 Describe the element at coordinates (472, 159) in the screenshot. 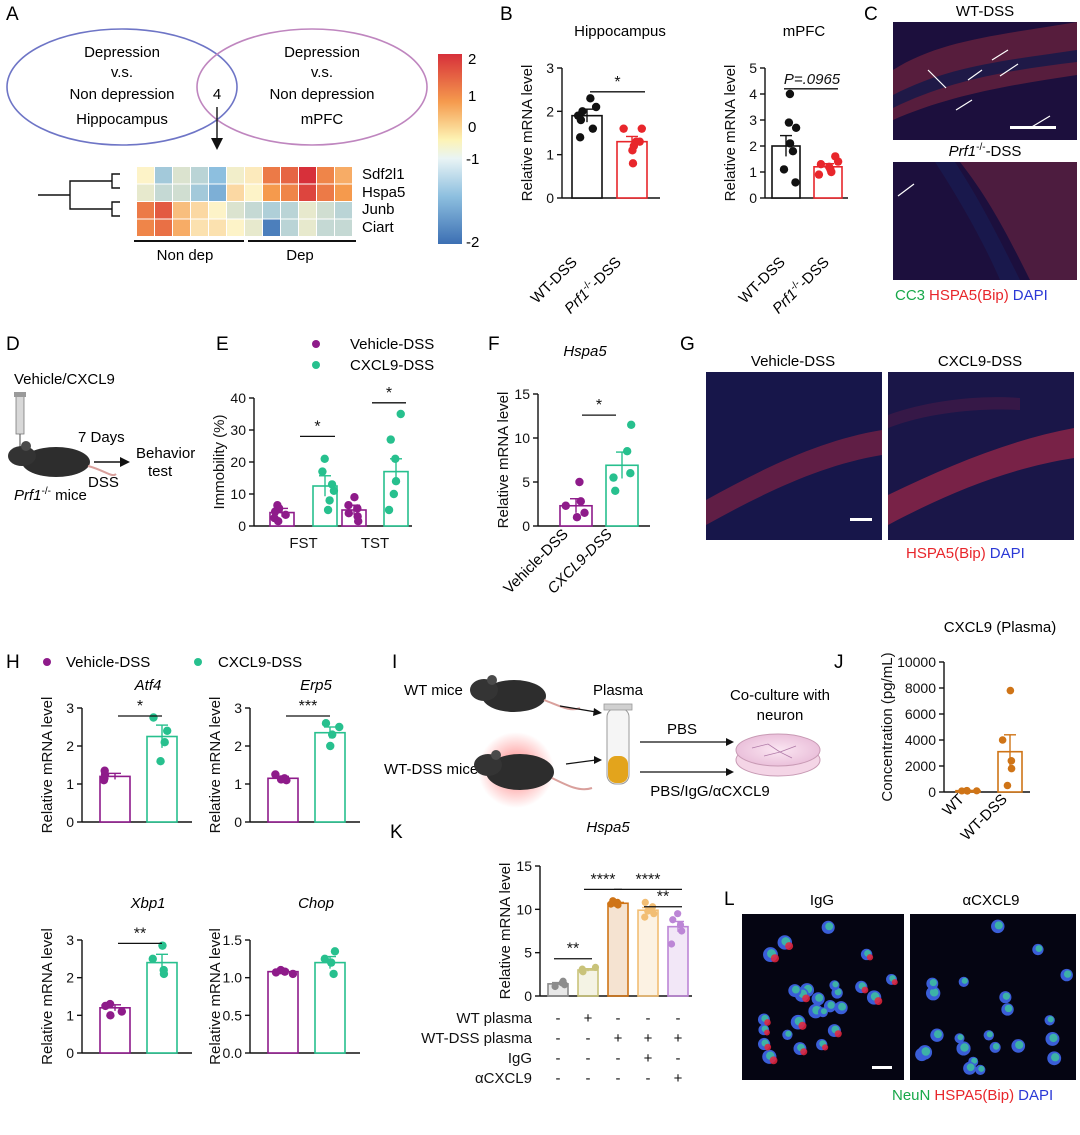

I see `colorbar-tick-m1: -1` at that location.